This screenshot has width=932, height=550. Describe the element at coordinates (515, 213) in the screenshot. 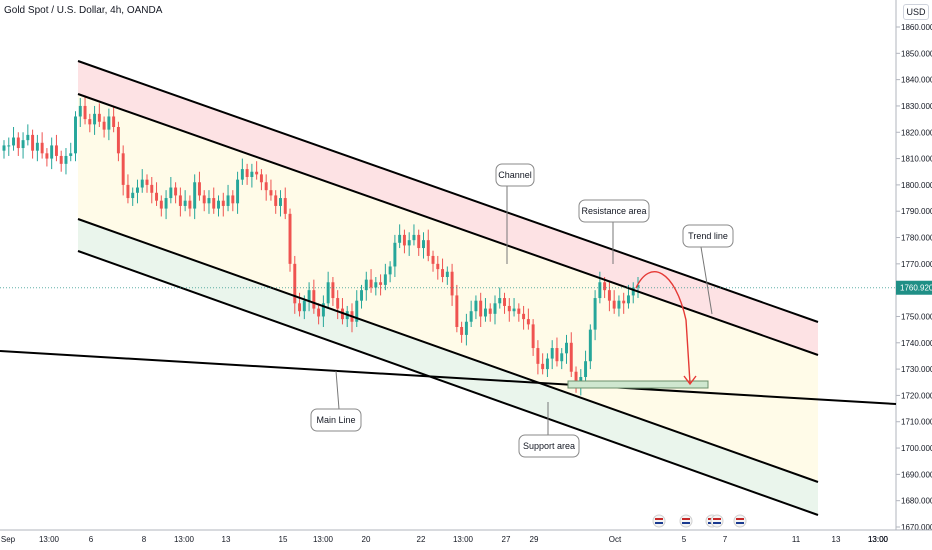

I see `annotation-callout: Channel` at that location.